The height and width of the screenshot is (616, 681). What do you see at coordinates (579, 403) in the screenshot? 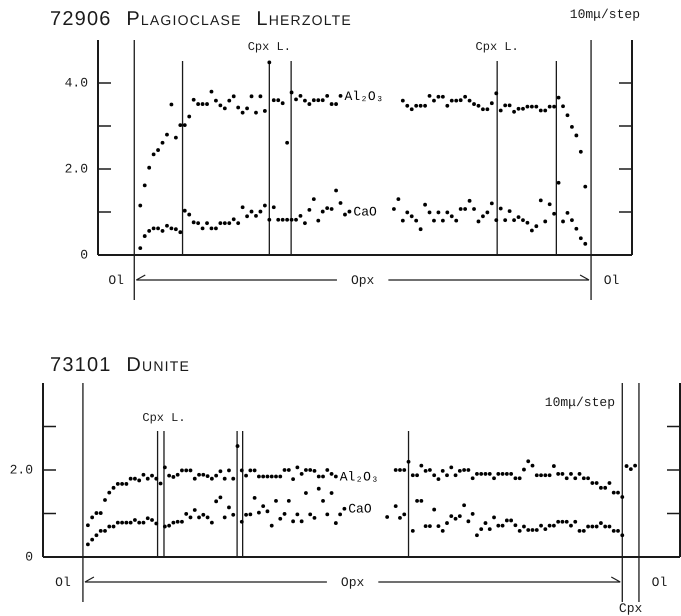
I see `annotation: 10mμ/step` at bounding box center [579, 403].